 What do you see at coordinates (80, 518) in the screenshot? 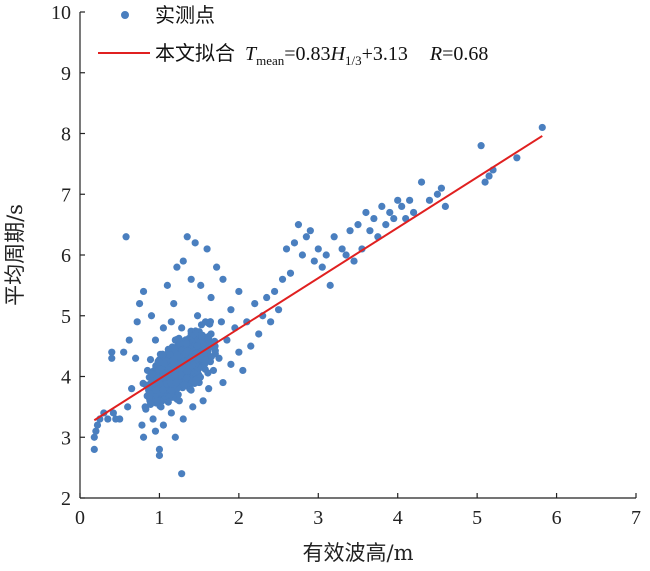
I see `x-tick-label: 0` at bounding box center [80, 518].